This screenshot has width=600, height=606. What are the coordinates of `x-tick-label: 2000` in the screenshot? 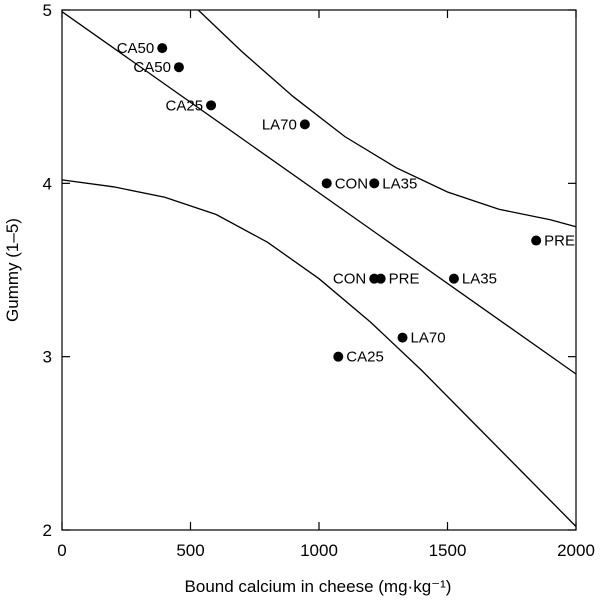 It's located at (576, 550).